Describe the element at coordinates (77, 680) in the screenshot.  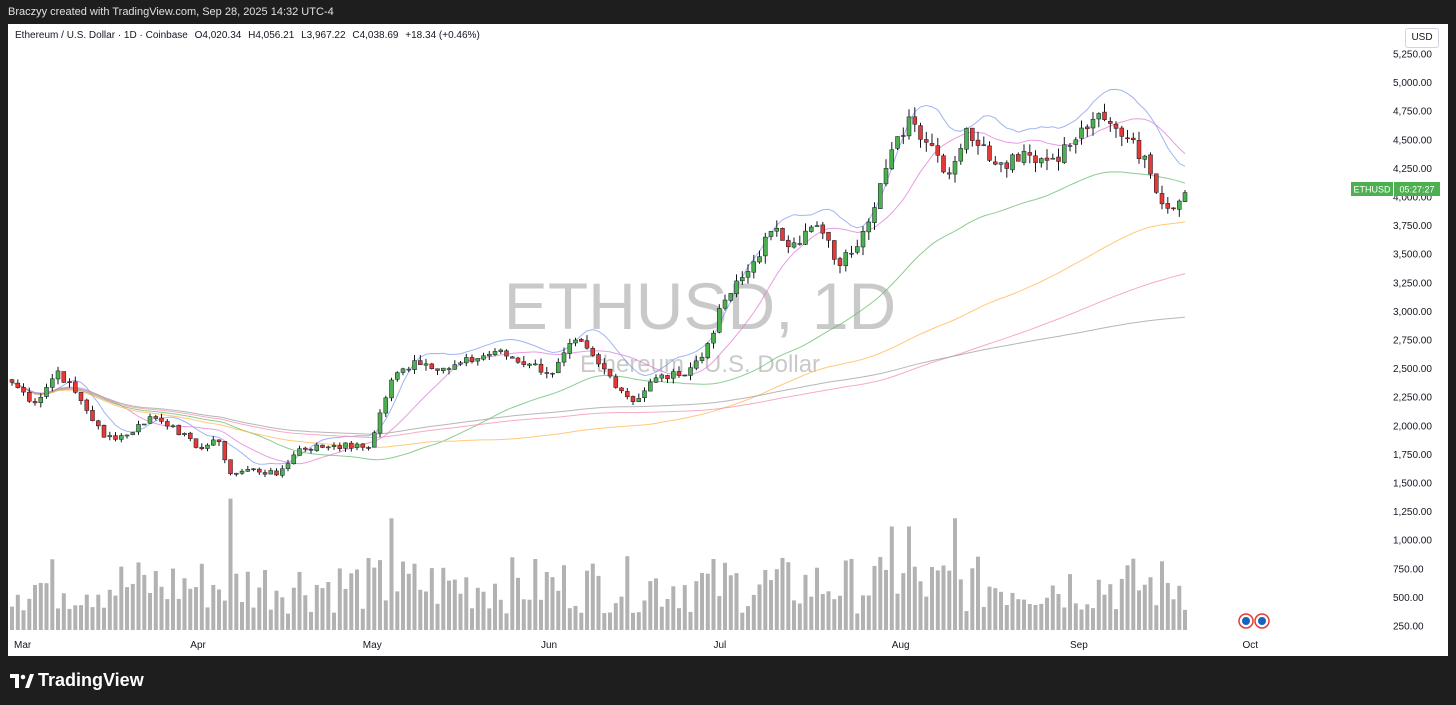
I see `tradingview-logo: TradingView` at that location.